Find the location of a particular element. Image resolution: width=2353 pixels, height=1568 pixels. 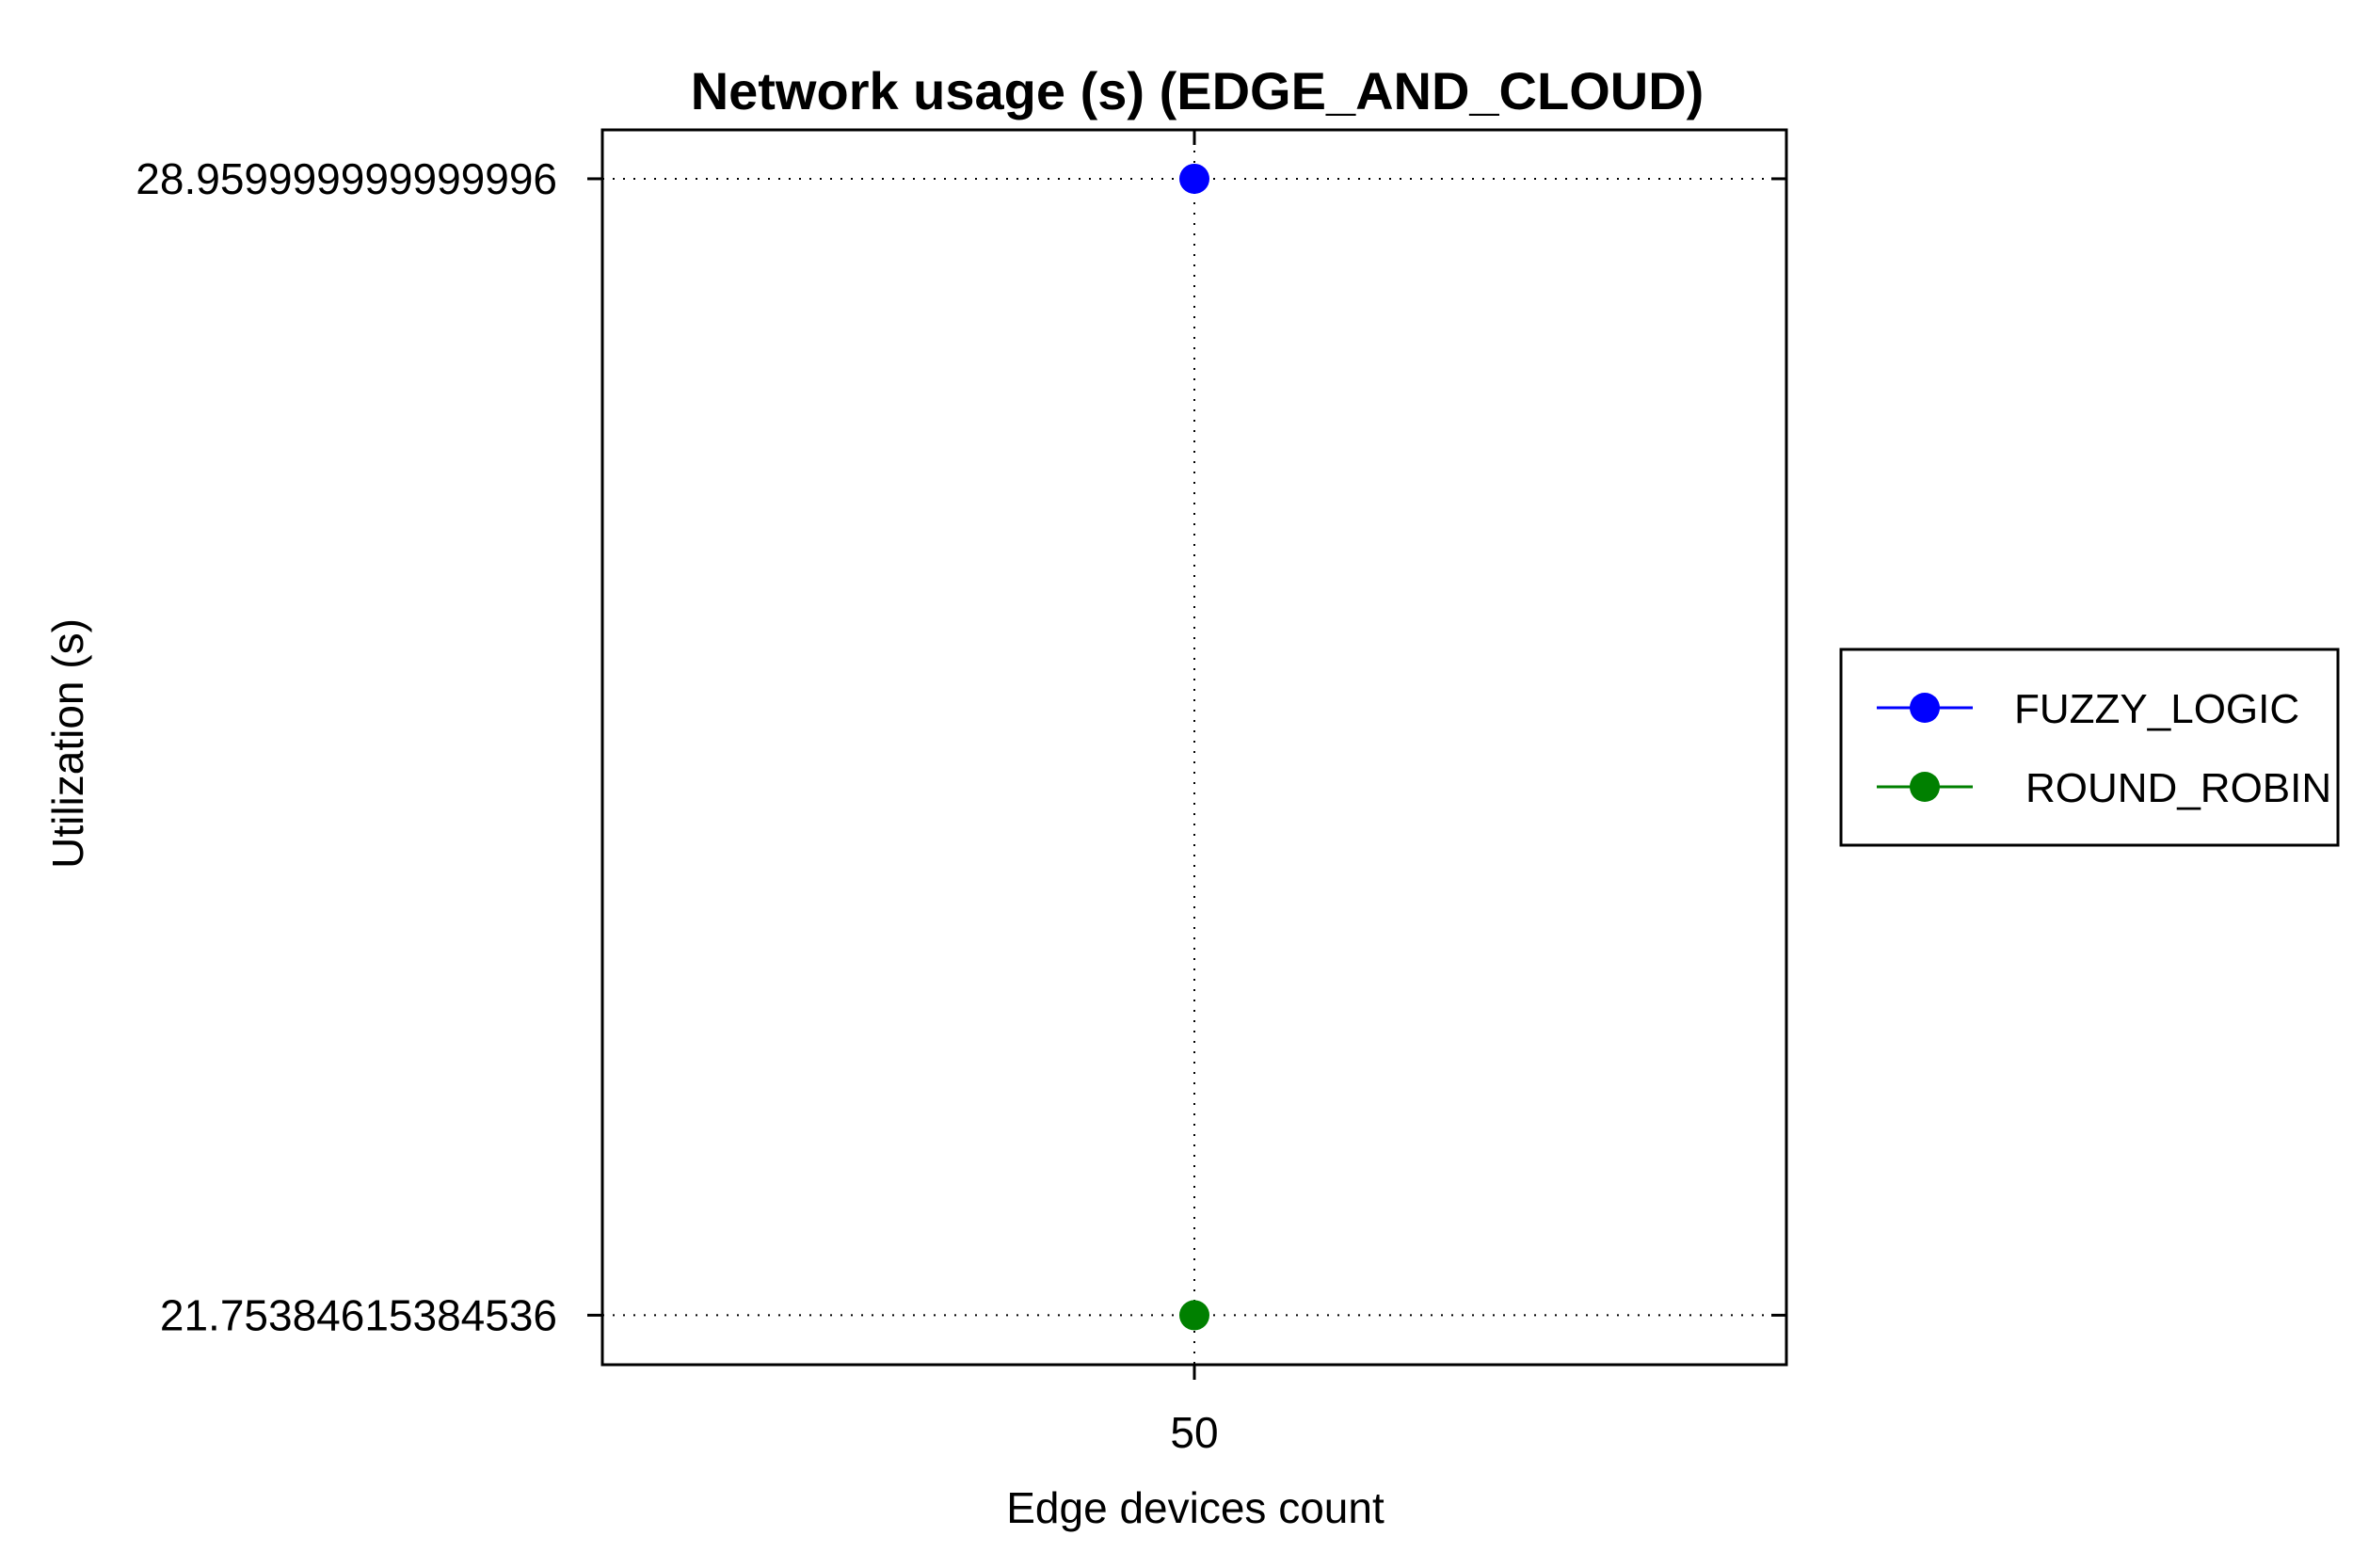

legend-box is located at coordinates (2090, 747).